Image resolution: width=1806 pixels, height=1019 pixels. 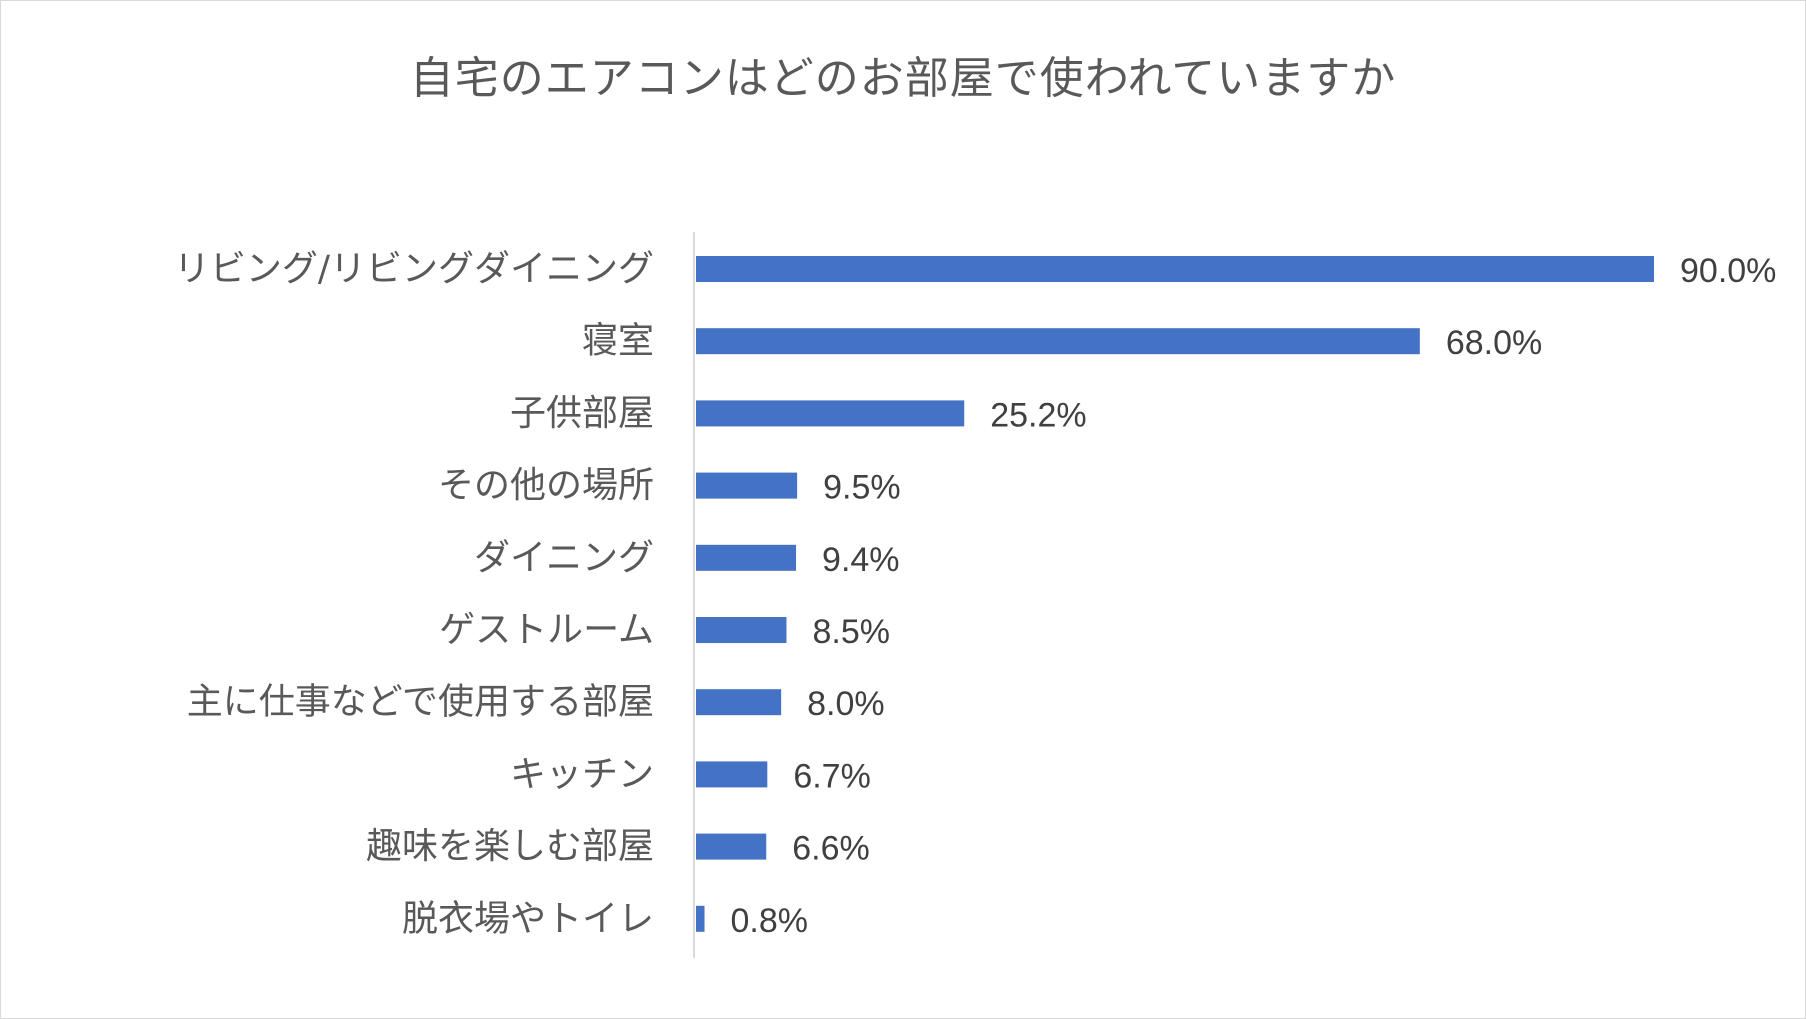 What do you see at coordinates (903, 78) in the screenshot?
I see `chart-title: 自宅のエアコンはどのお部屋で使われていますか` at bounding box center [903, 78].